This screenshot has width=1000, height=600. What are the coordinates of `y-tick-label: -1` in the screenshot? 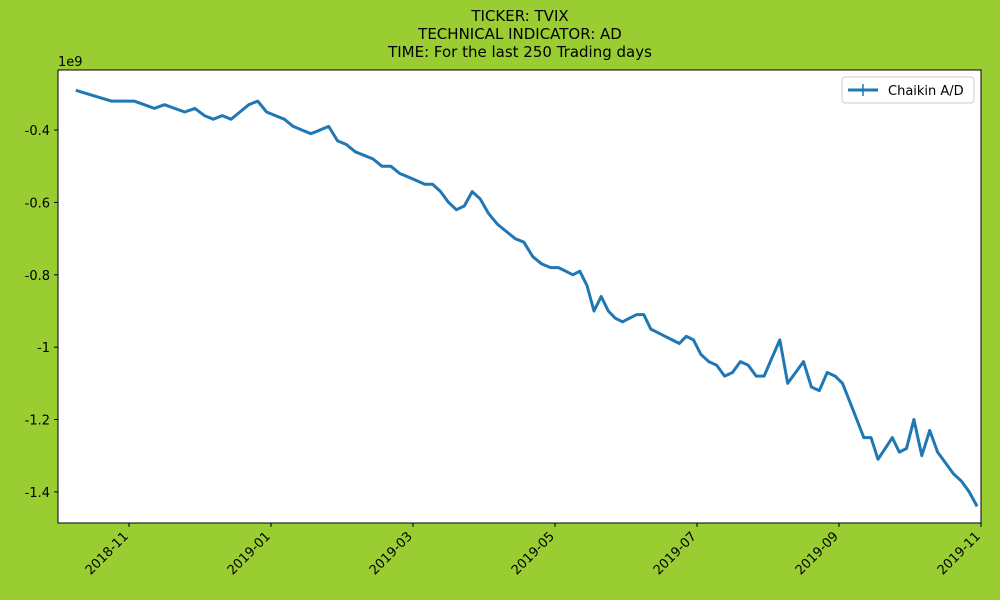 It's located at (43, 348).